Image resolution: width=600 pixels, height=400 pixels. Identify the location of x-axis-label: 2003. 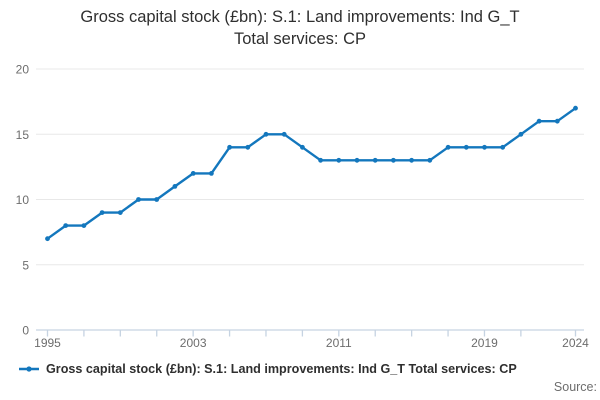
(193, 343).